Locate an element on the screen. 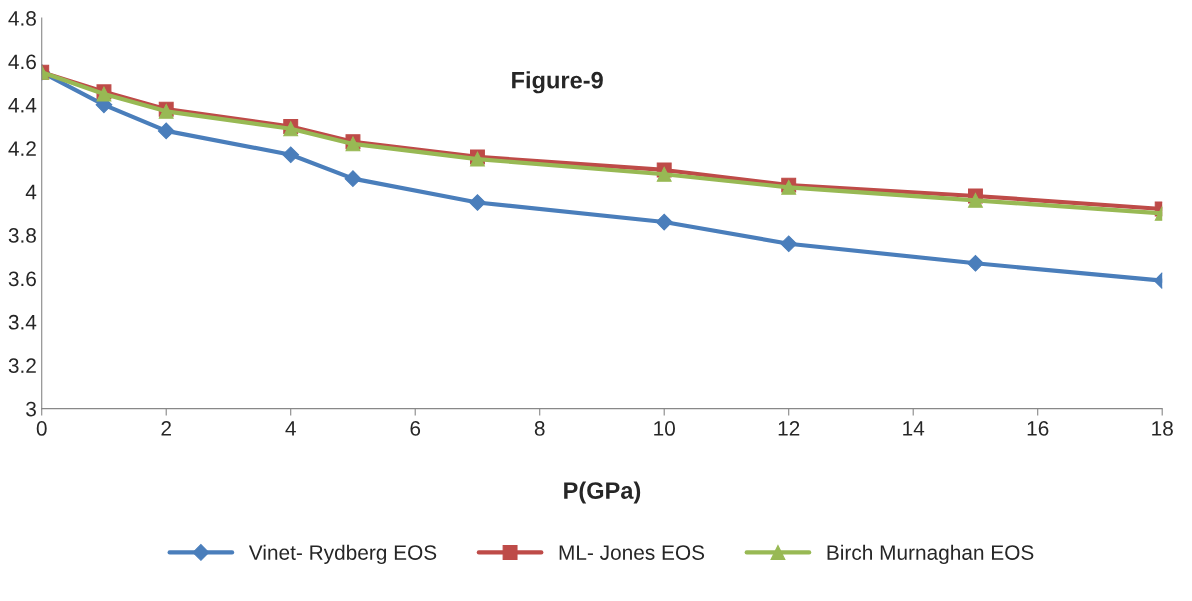  y-tick-label: 4.8 is located at coordinates (22, 18).